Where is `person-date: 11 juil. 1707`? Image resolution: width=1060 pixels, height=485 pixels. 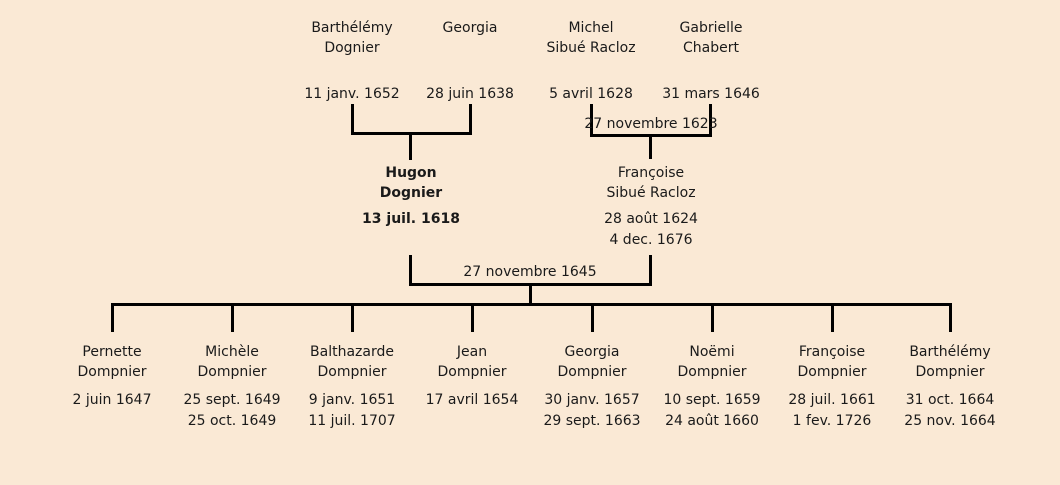 person-date: 11 juil. 1707 is located at coordinates (352, 421).